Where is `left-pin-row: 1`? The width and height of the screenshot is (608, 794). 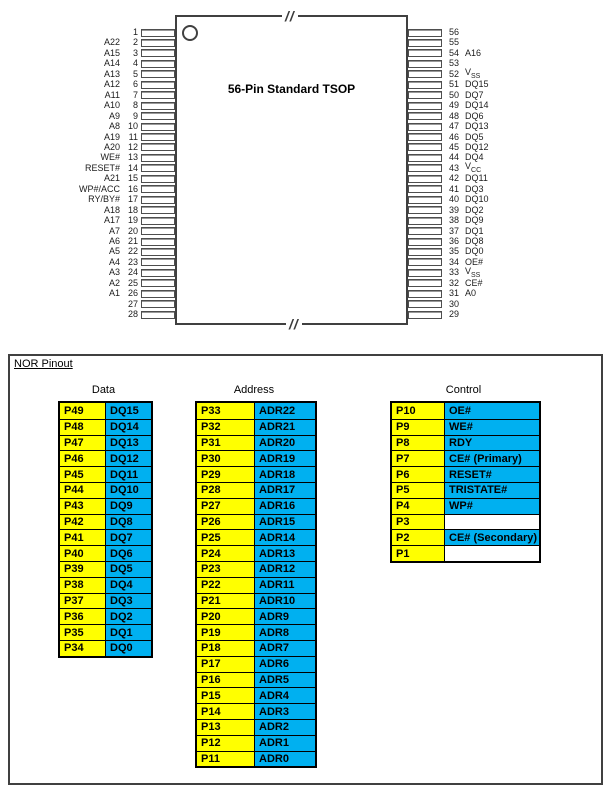 left-pin-row: 1 is located at coordinates (69, 32).